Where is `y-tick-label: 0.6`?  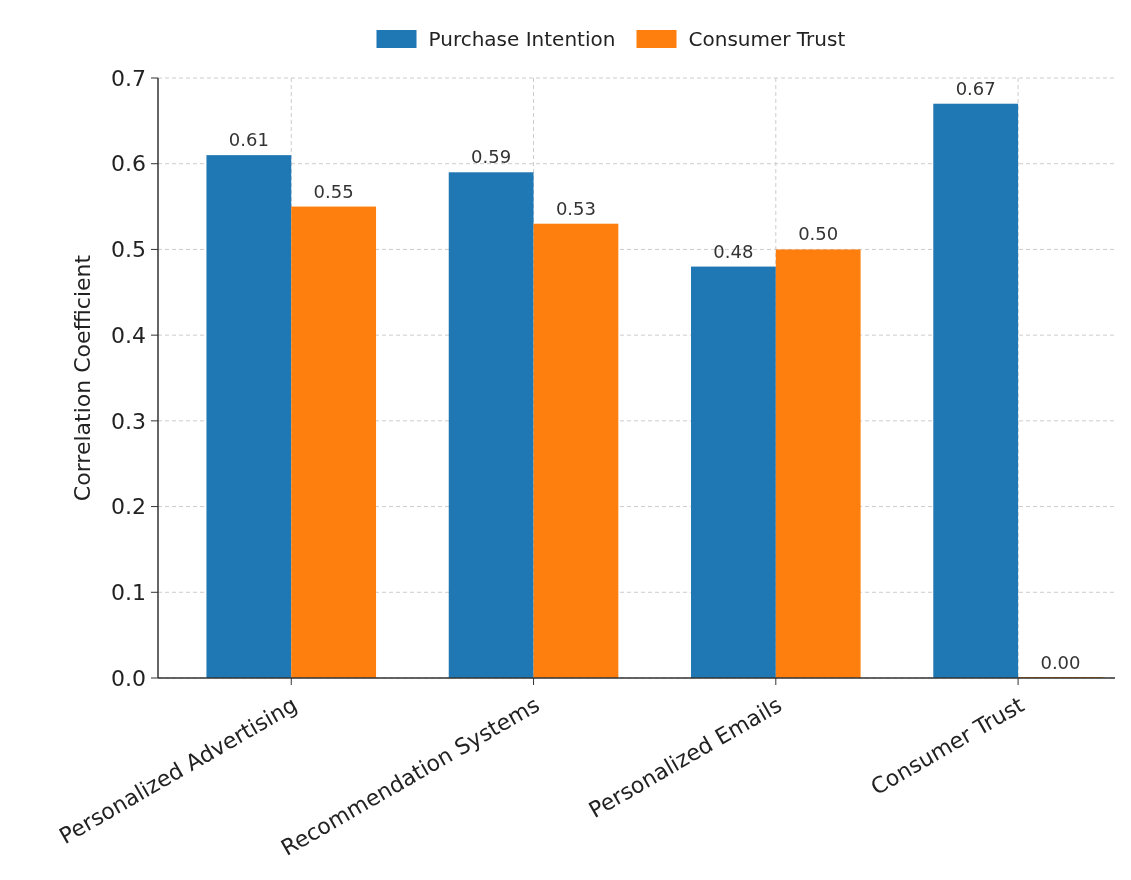 y-tick-label: 0.6 is located at coordinates (128, 164).